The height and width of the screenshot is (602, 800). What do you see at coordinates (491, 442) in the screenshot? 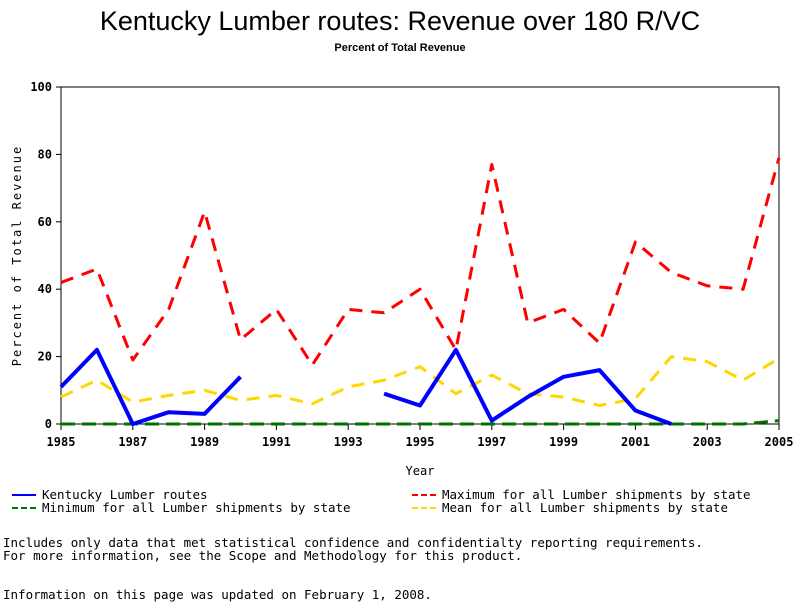
I see `x-tick-label: 1997` at bounding box center [491, 442].